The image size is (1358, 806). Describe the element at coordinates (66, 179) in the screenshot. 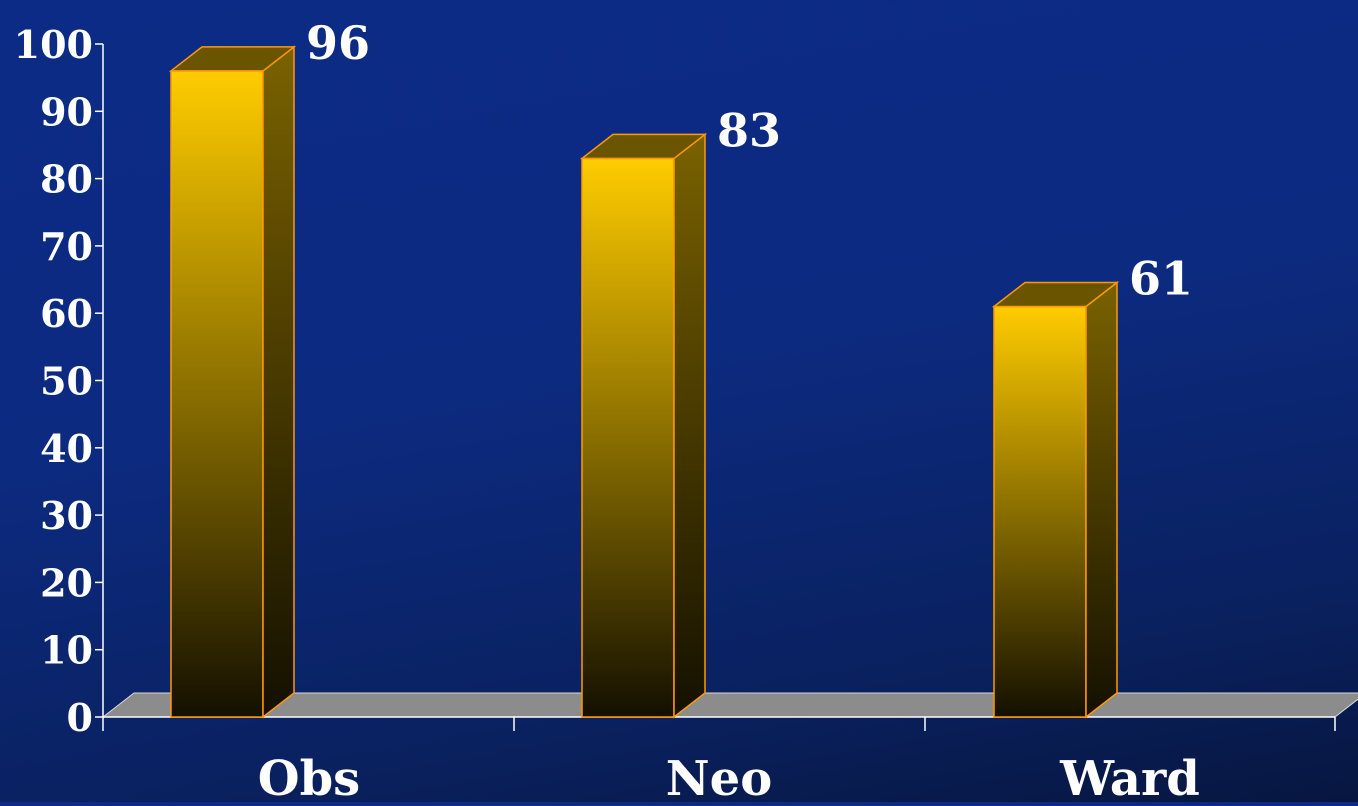

I see `y-tick-label: 80` at that location.